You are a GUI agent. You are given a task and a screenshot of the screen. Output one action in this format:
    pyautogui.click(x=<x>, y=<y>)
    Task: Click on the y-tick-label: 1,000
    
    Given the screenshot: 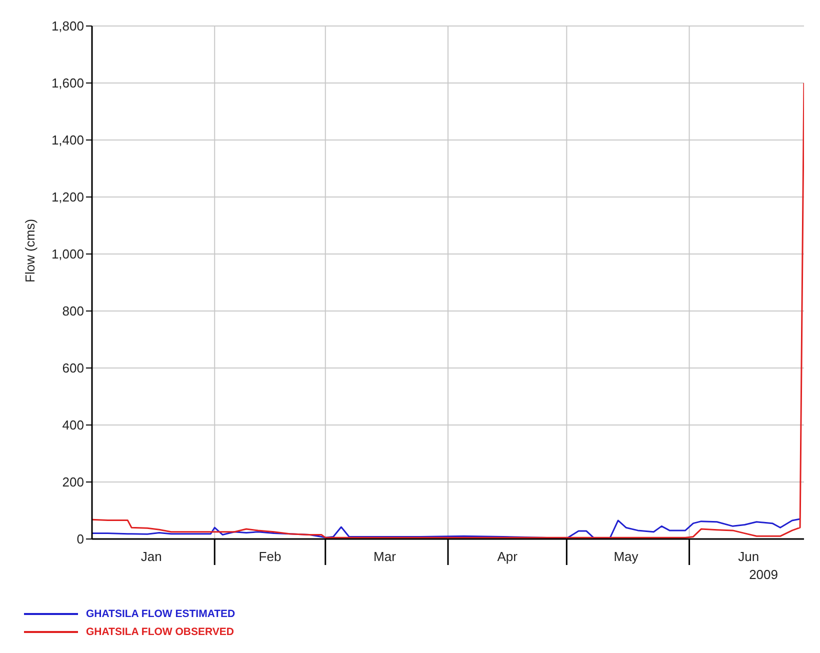 What is the action you would take?
    pyautogui.click(x=67, y=254)
    